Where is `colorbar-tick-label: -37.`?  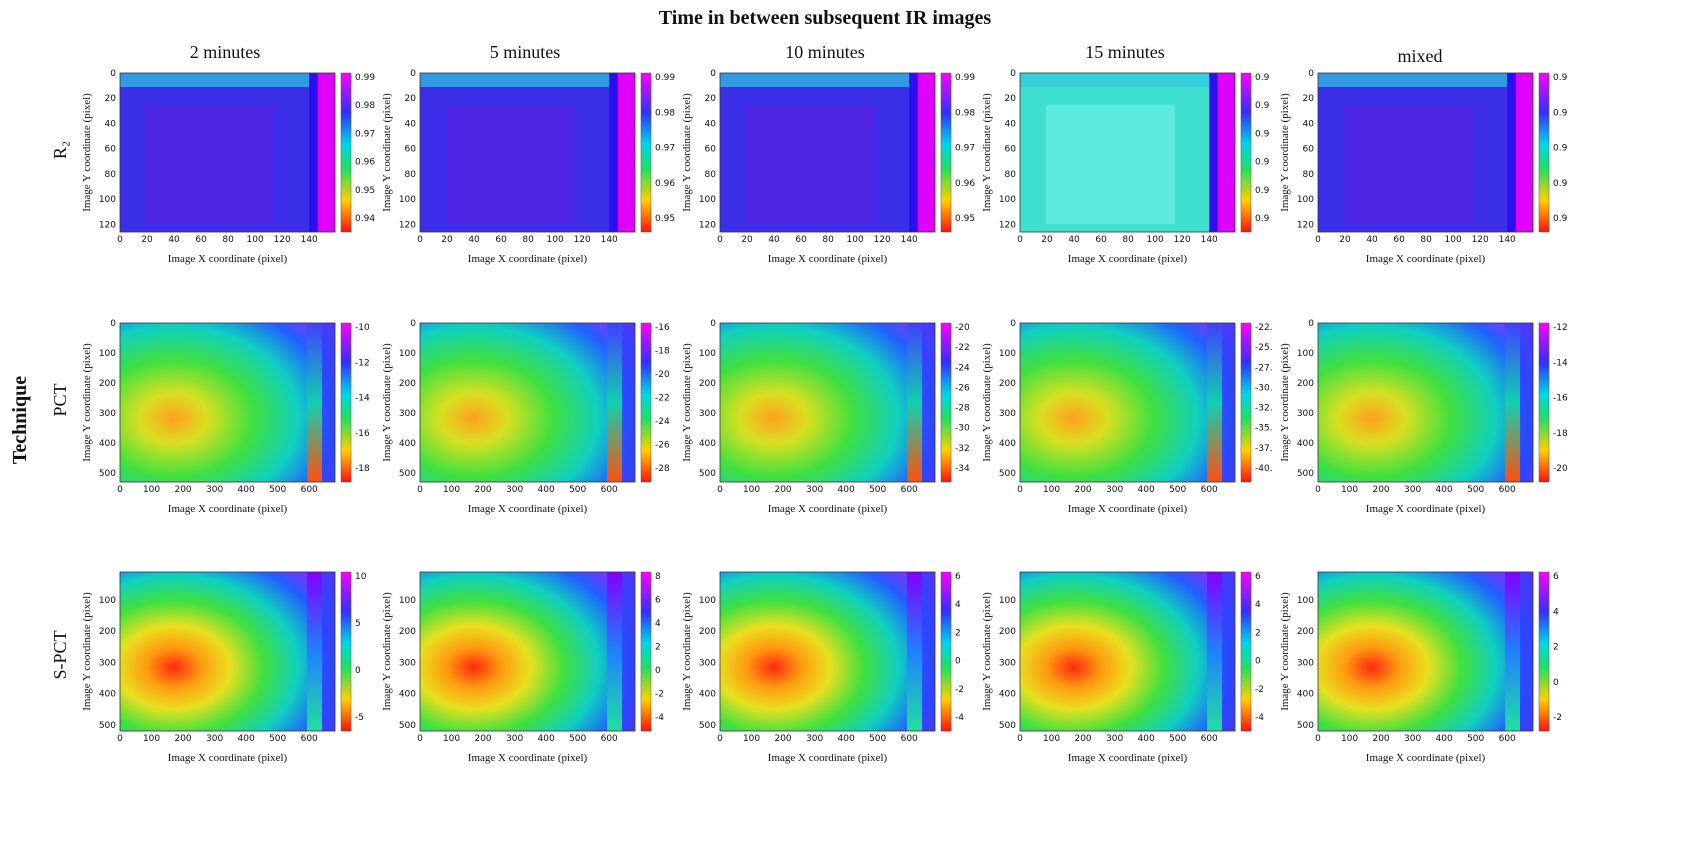
colorbar-tick-label: -37. is located at coordinates (1264, 449).